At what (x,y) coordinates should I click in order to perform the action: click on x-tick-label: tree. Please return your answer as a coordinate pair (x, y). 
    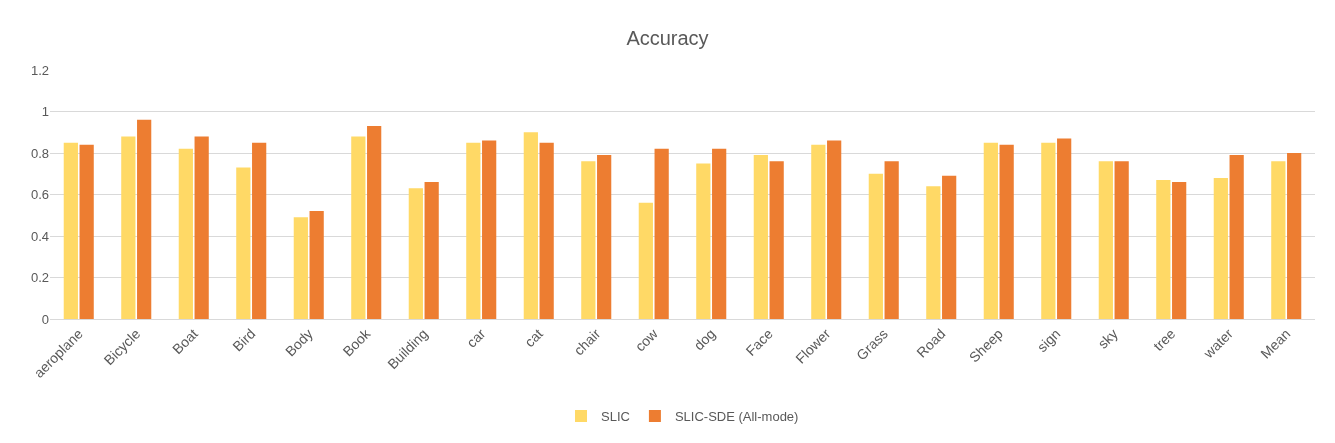
    Looking at the image, I should click on (1164, 339).